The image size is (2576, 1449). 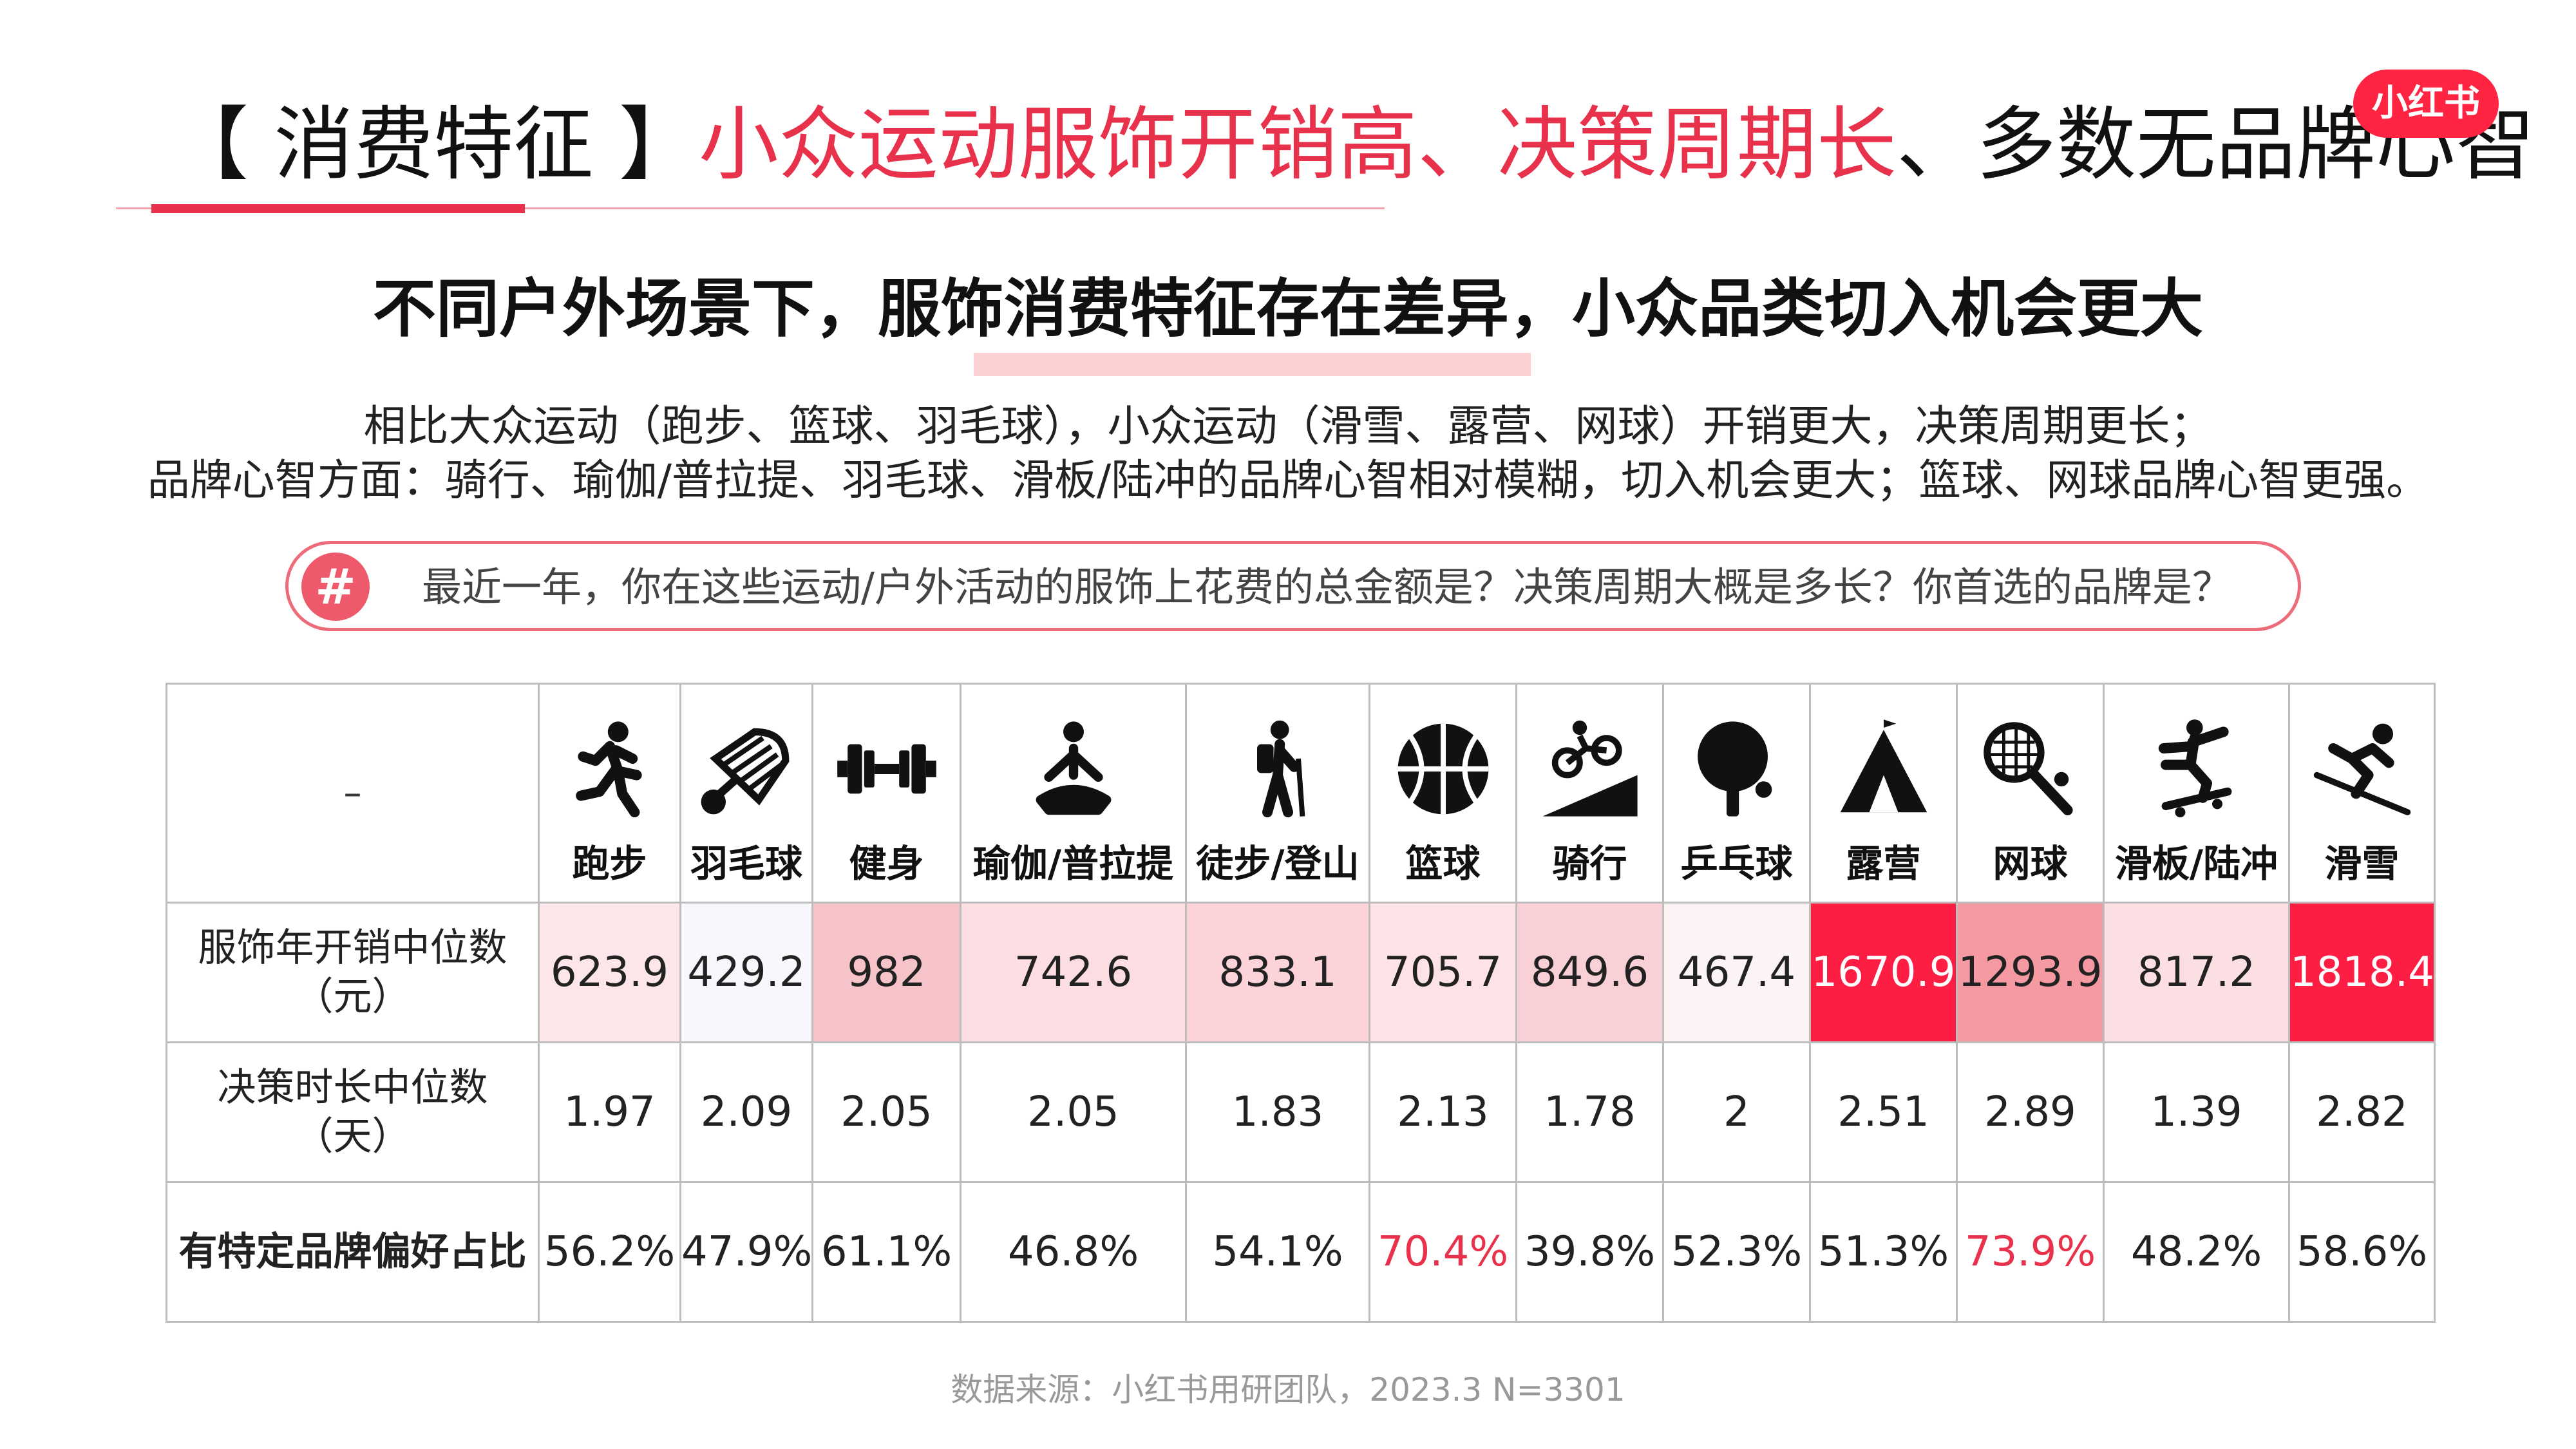 I want to click on yoga-icon, so click(x=1073, y=768).